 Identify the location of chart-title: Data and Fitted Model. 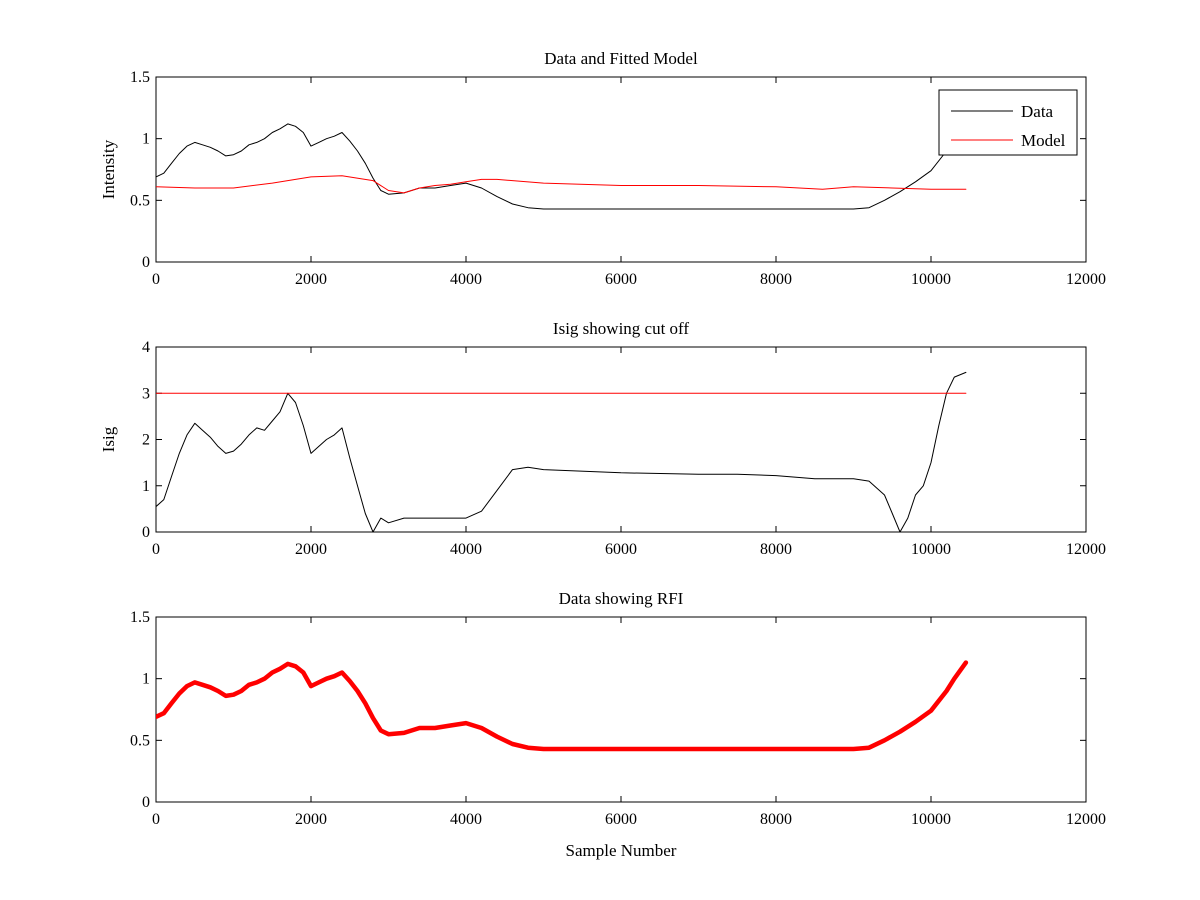
(621, 58).